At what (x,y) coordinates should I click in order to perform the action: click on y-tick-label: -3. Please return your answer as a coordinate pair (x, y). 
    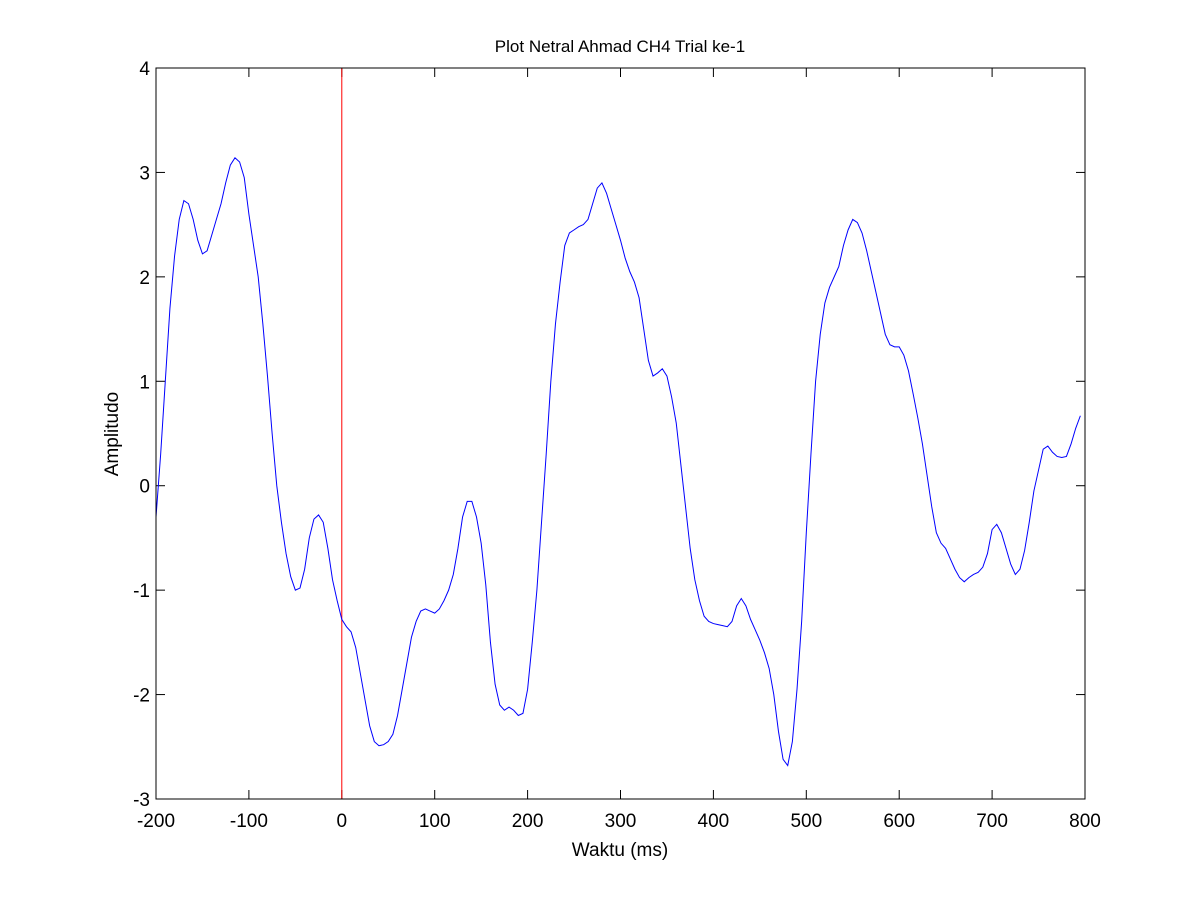
    Looking at the image, I should click on (141, 800).